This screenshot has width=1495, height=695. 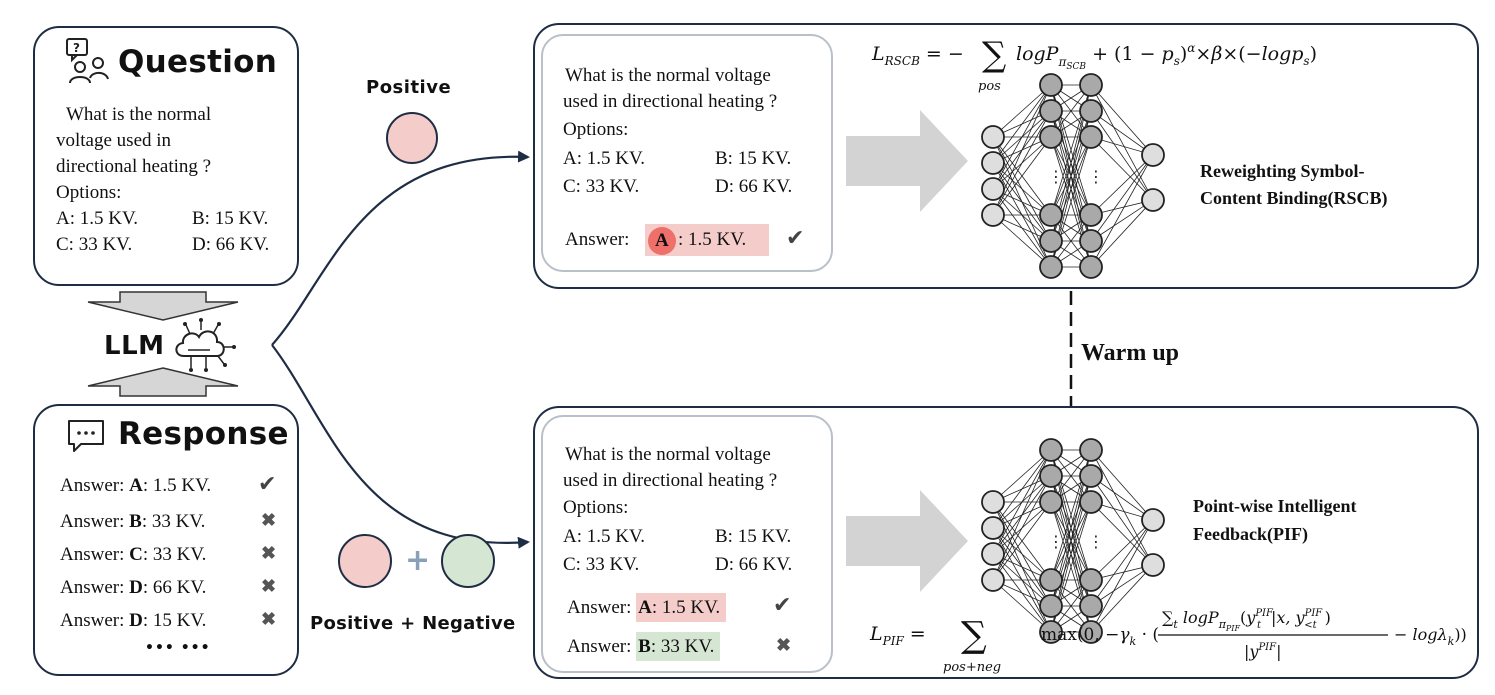 I want to click on svg-text:logPπSCB + (1 − ps)α×β×(−logps: logPπSCB + (1 − ps)α×β×(−logps), so click(x=1166, y=56).